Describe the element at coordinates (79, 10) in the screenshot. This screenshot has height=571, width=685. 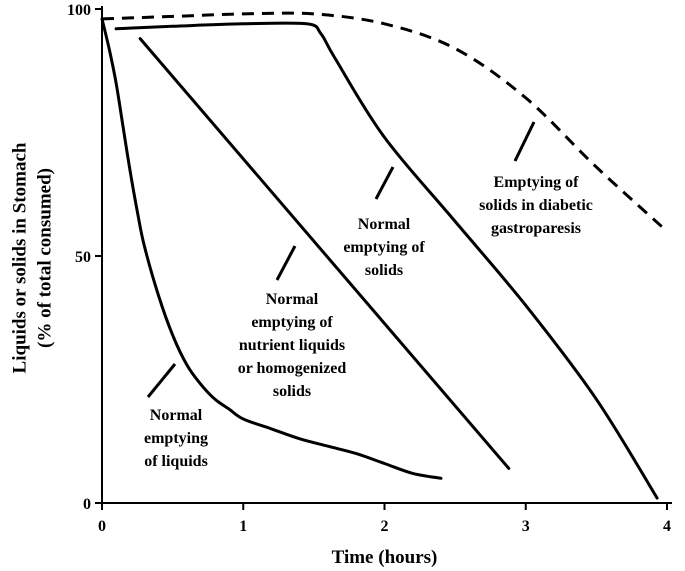
I see `y-tick-label: 100` at that location.